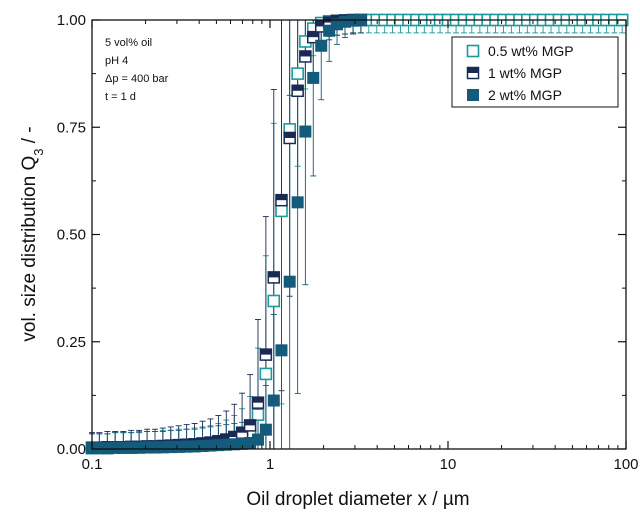 Image resolution: width=640 pixels, height=515 pixels. I want to click on y-tick-label: 0.75, so click(71, 127).